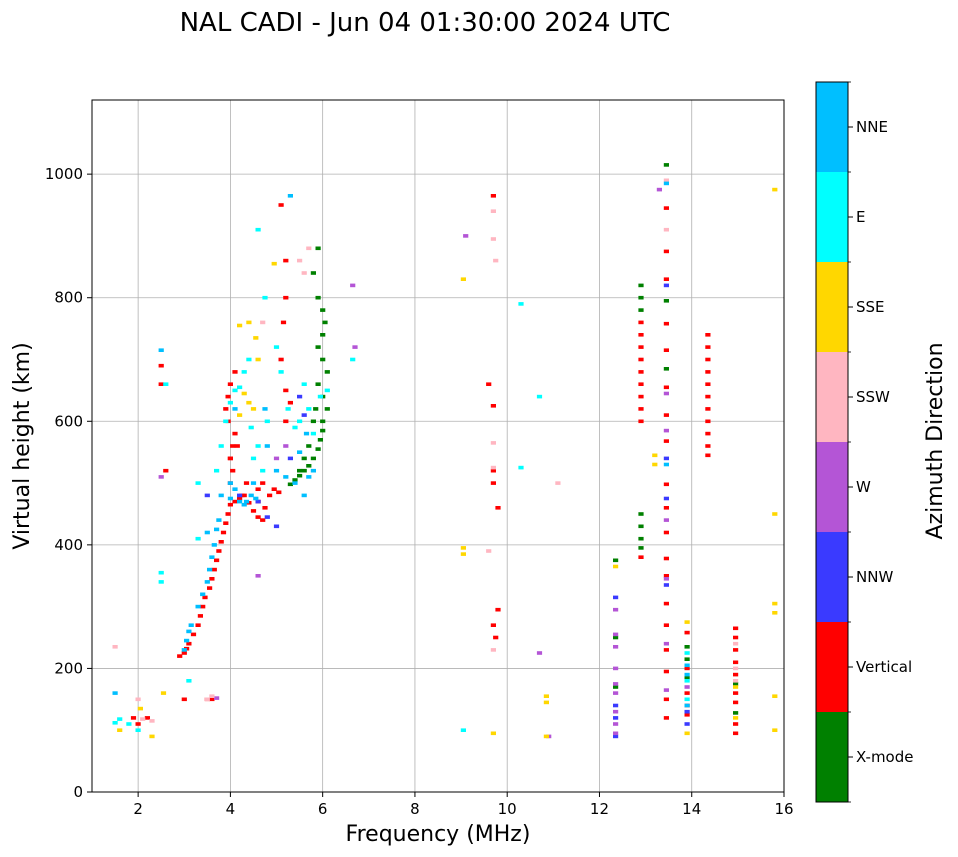 Image resolution: width=958 pixels, height=857 pixels. Describe the element at coordinates (68, 421) in the screenshot. I see `y-tick-label: 600` at that location.